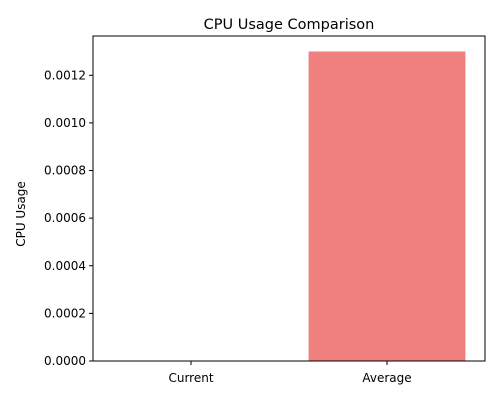  What do you see at coordinates (65, 361) in the screenshot?
I see `y-tick-label: 0.0000` at bounding box center [65, 361].